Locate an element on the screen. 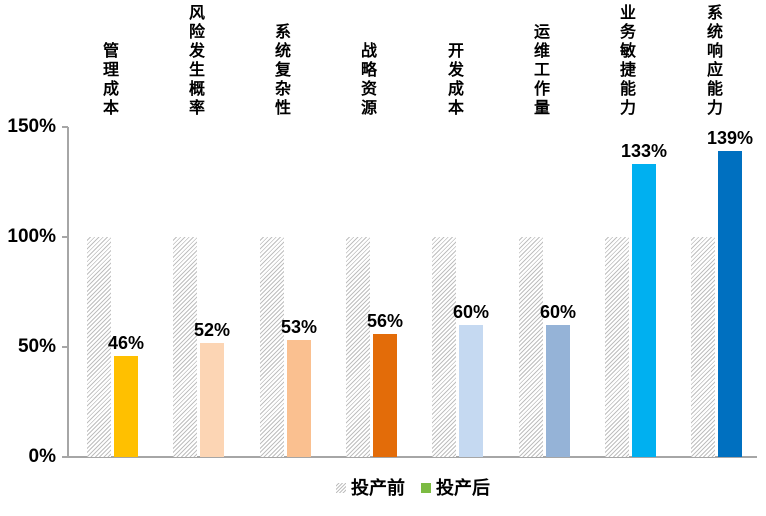 Image resolution: width=766 pixels, height=516 pixels. legend-hatch-swatch-icon is located at coordinates (341, 488).